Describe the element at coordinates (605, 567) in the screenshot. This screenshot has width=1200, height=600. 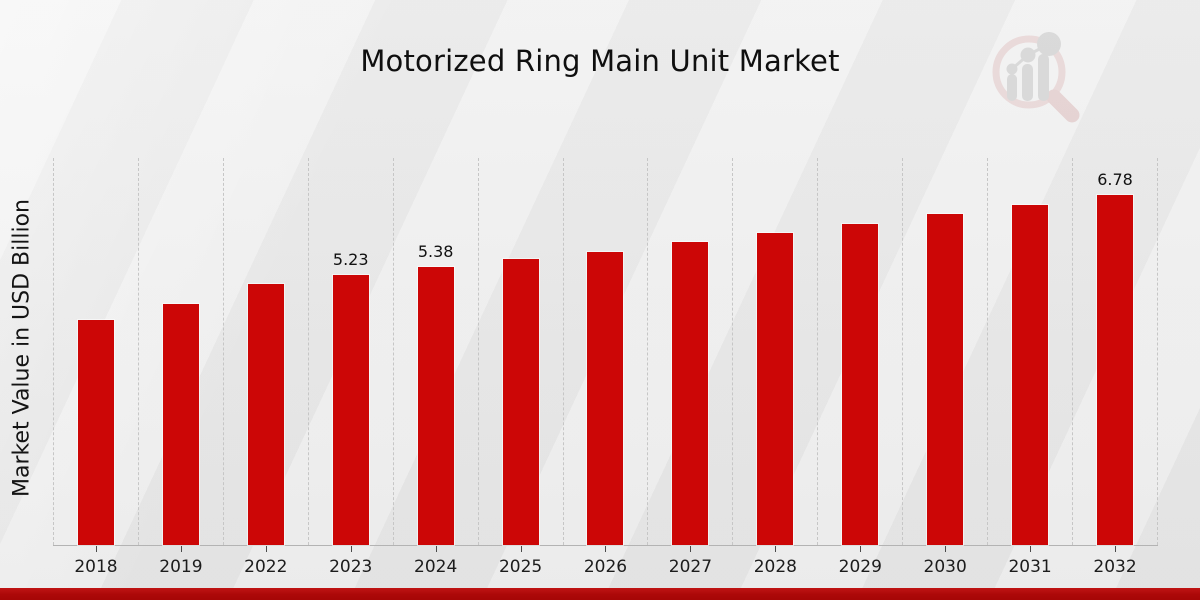
I see `x-axis-tick-label: 2026` at that location.